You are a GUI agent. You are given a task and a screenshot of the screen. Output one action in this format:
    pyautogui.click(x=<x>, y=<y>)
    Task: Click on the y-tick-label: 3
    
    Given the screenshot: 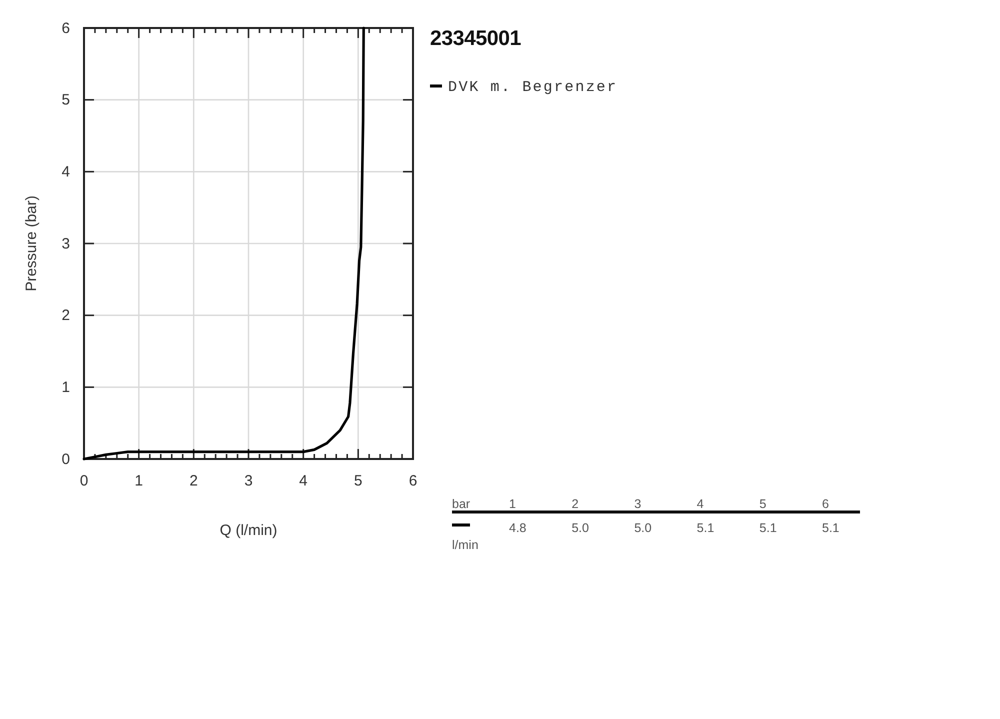 What is the action you would take?
    pyautogui.click(x=66, y=243)
    